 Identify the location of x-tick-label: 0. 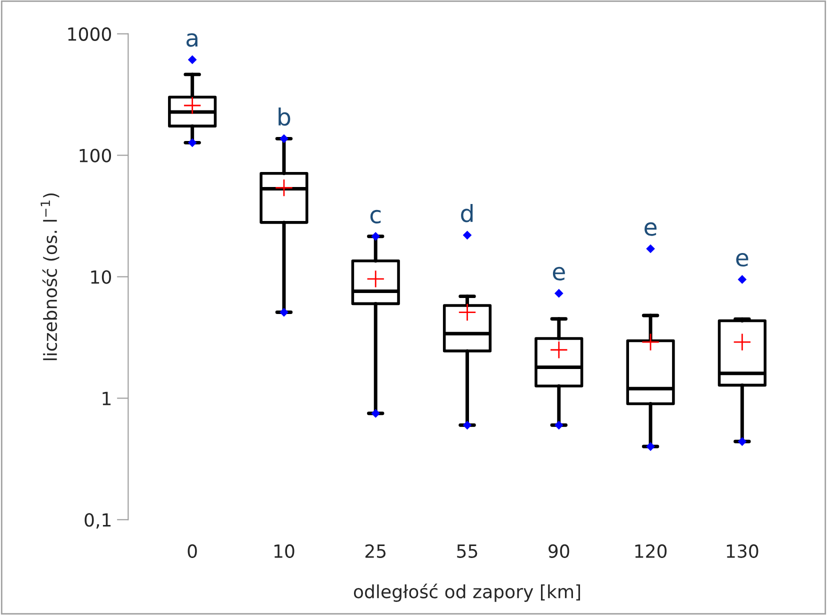
(192, 551).